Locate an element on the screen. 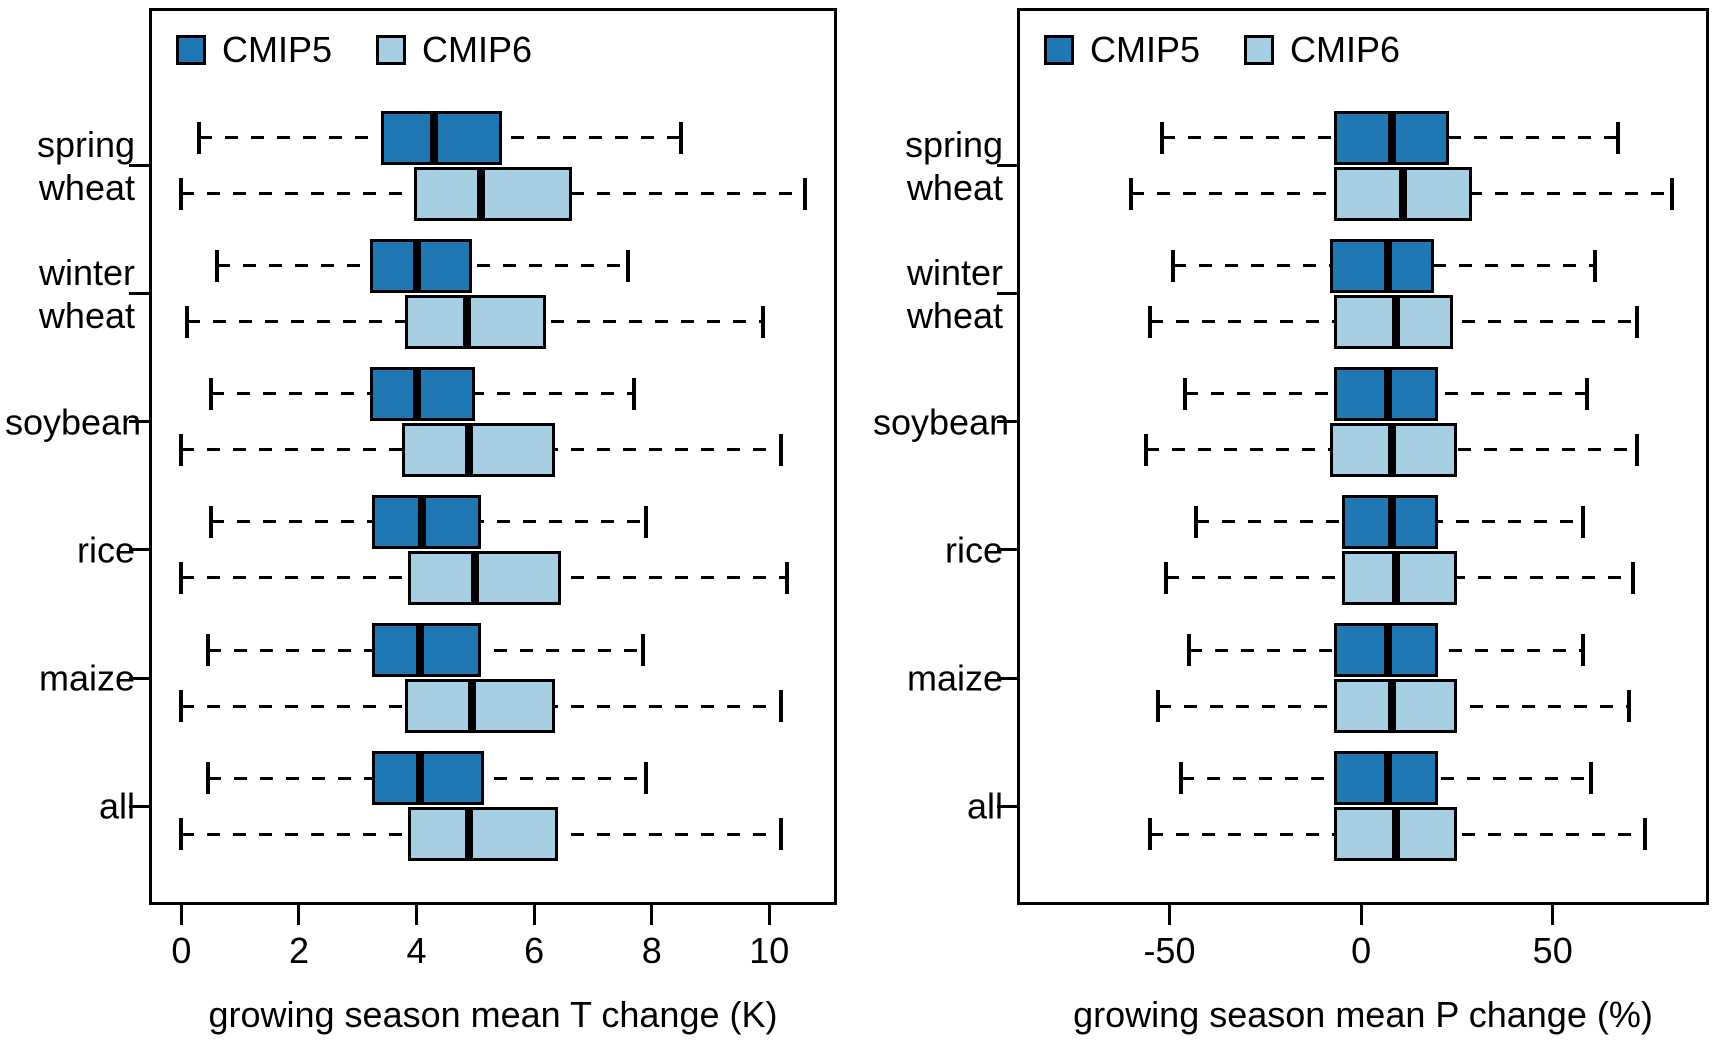 This screenshot has height=1051, width=1724. x-axis-title-precipitation: growing season mean P change (%) is located at coordinates (1363, 1014).